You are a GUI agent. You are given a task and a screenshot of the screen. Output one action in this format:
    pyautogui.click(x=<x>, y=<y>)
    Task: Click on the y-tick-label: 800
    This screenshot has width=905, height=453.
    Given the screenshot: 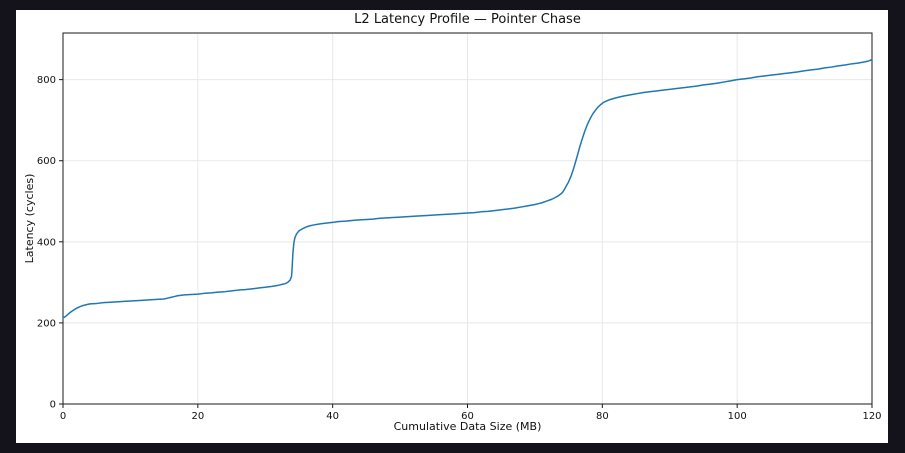 What is the action you would take?
    pyautogui.click(x=46, y=80)
    